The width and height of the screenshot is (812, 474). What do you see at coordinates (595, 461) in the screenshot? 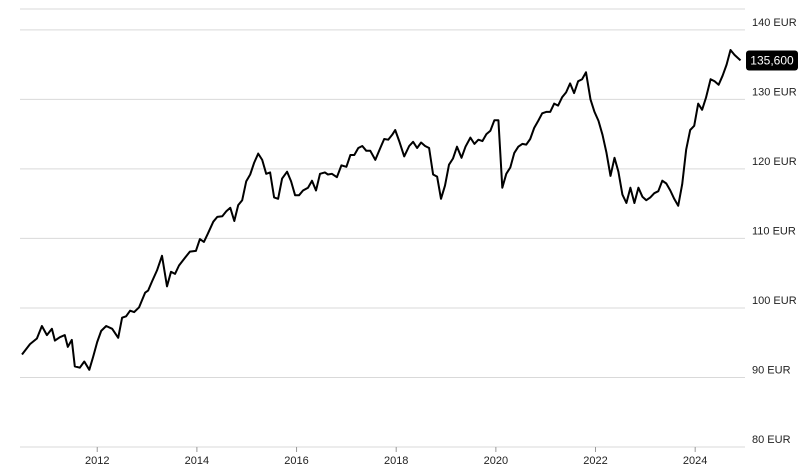
I see `x-tick-label: 2022` at bounding box center [595, 461].